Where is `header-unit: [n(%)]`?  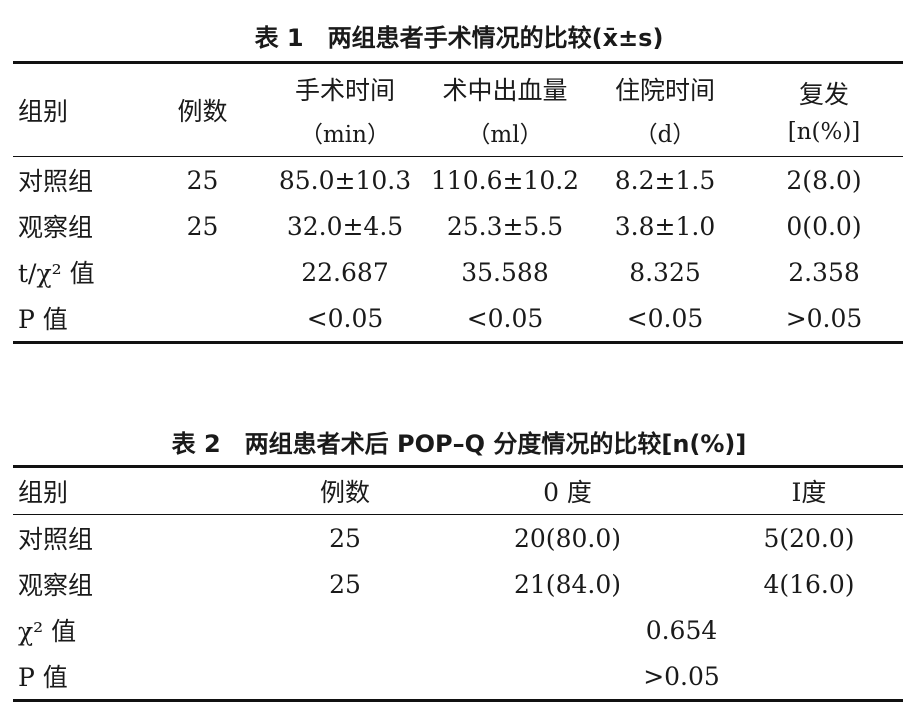 header-unit: [n(%)] is located at coordinates (824, 132).